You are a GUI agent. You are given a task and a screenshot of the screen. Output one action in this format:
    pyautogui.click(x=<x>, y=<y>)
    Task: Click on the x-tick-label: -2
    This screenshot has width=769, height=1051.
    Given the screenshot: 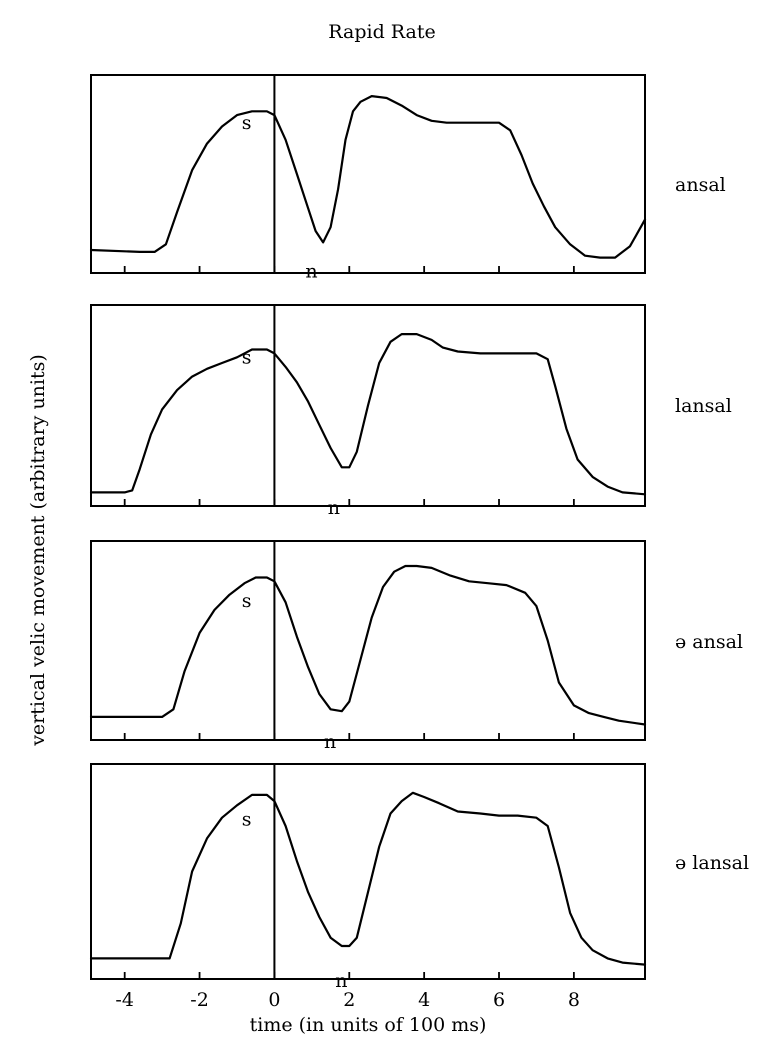 What is the action you would take?
    pyautogui.click(x=199, y=1000)
    